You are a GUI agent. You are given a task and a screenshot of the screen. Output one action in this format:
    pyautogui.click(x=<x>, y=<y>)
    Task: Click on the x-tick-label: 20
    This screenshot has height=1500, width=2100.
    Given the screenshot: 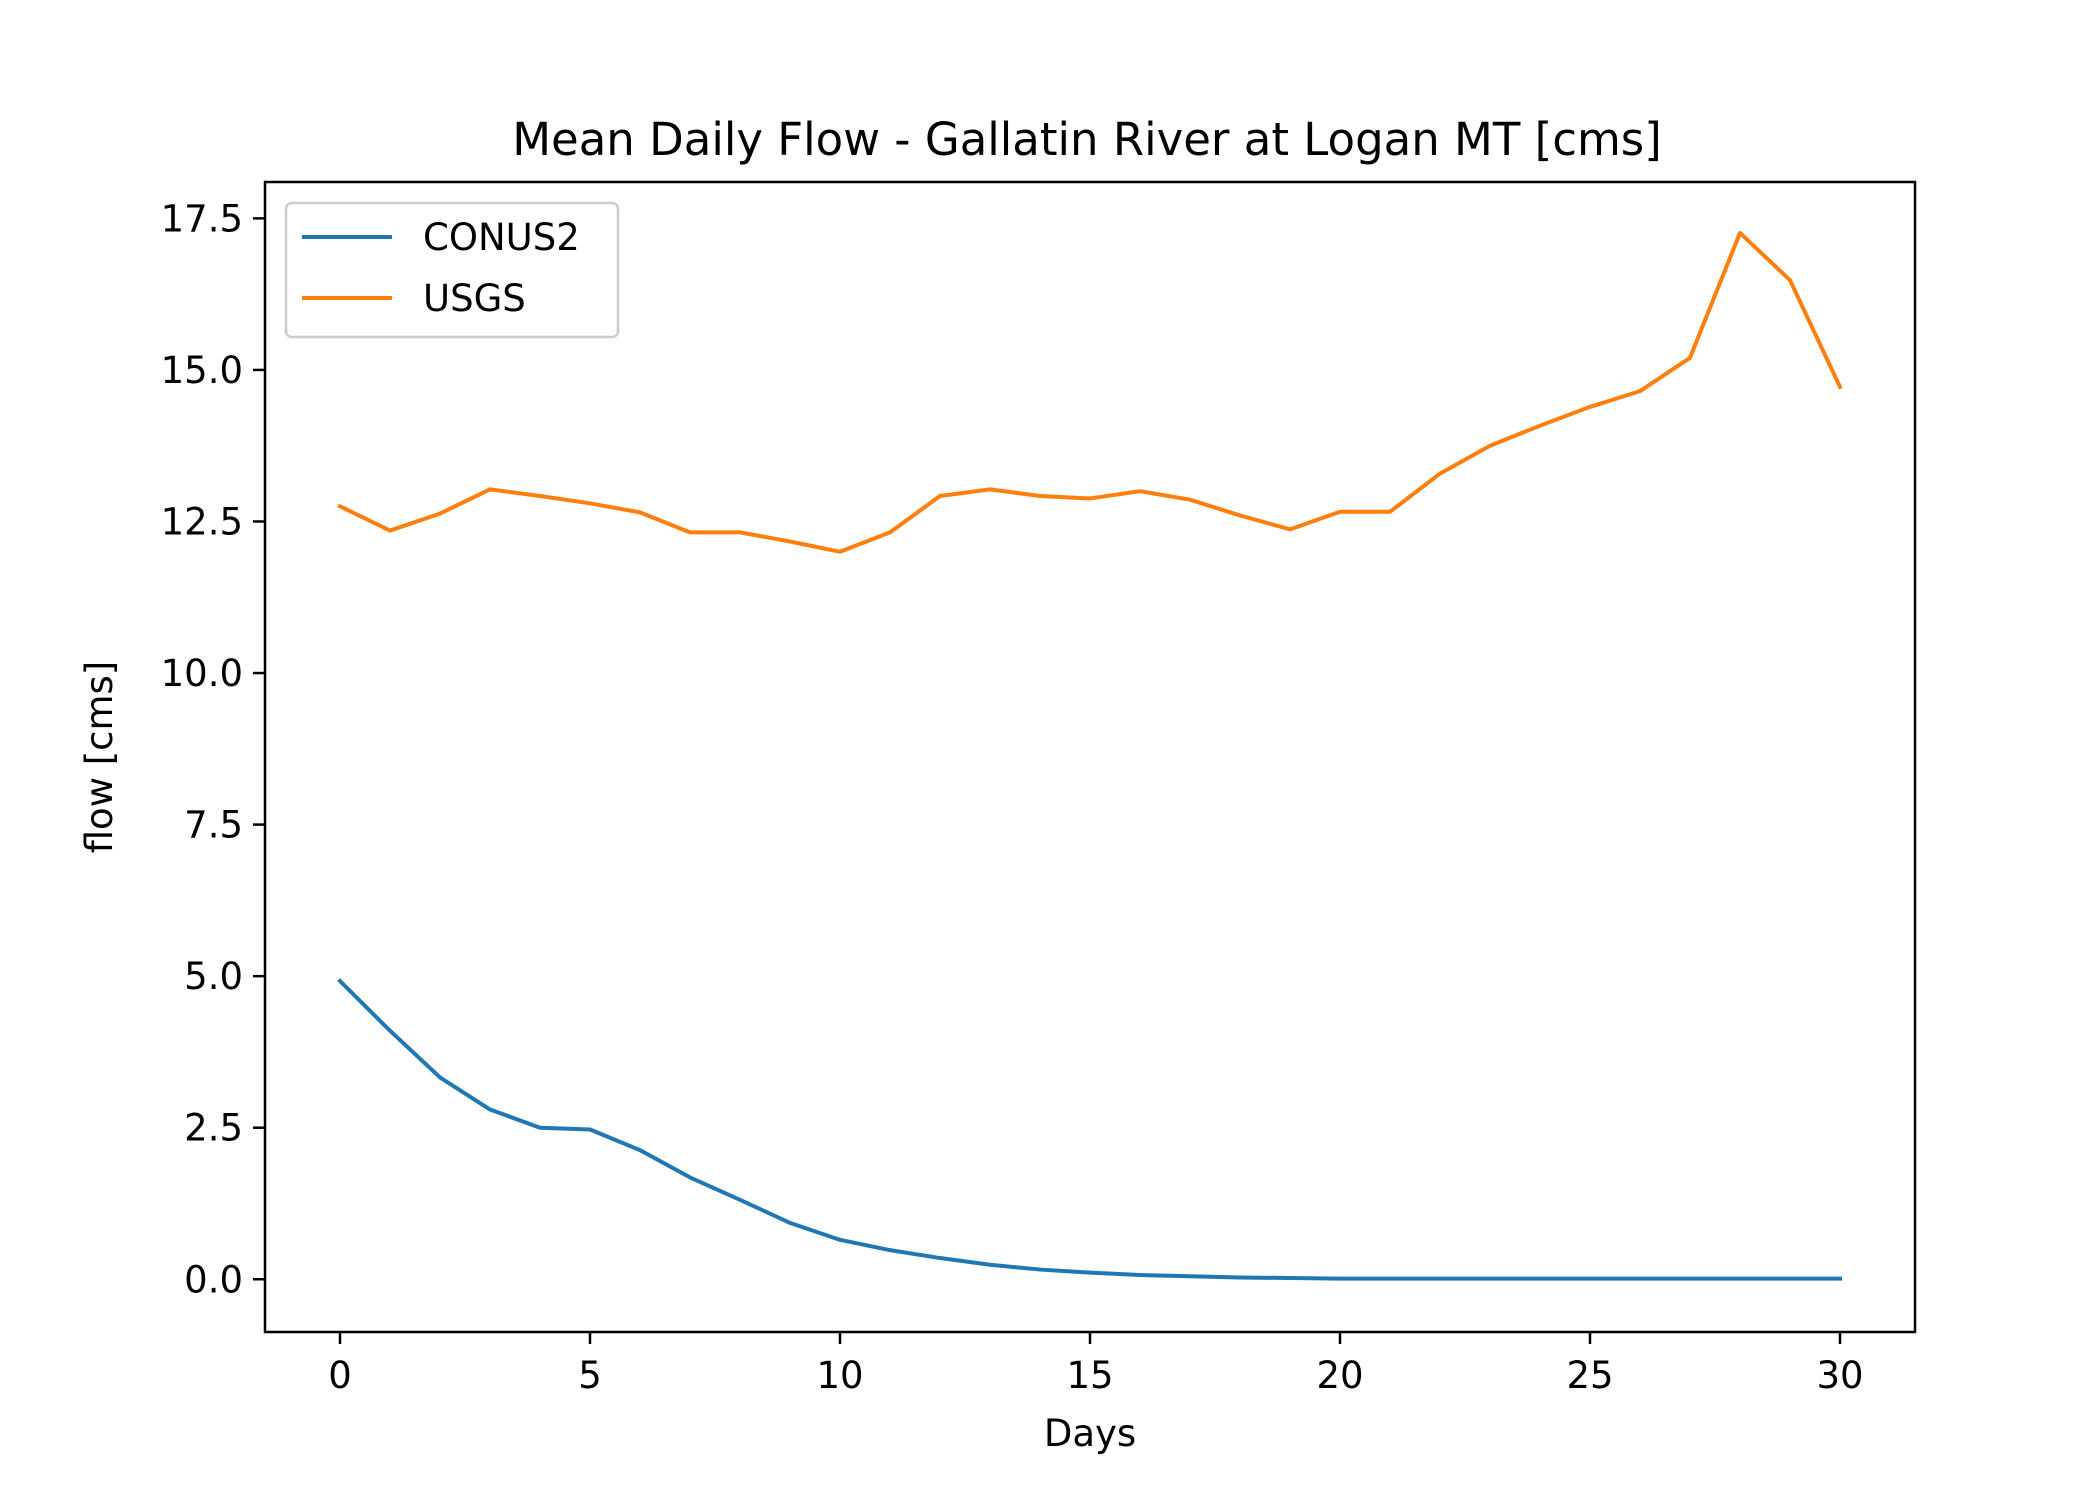 What is the action you would take?
    pyautogui.click(x=1339, y=1375)
    